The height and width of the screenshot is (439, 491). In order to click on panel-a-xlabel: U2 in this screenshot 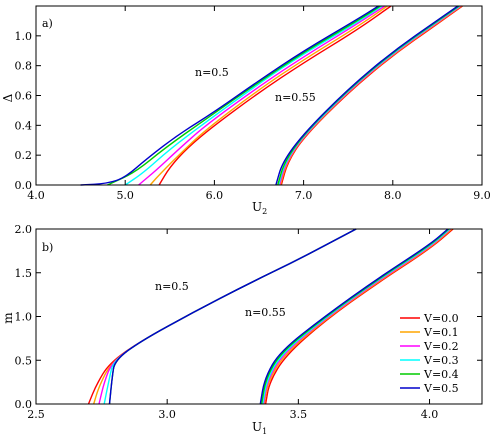, I will do `click(259, 208)`.